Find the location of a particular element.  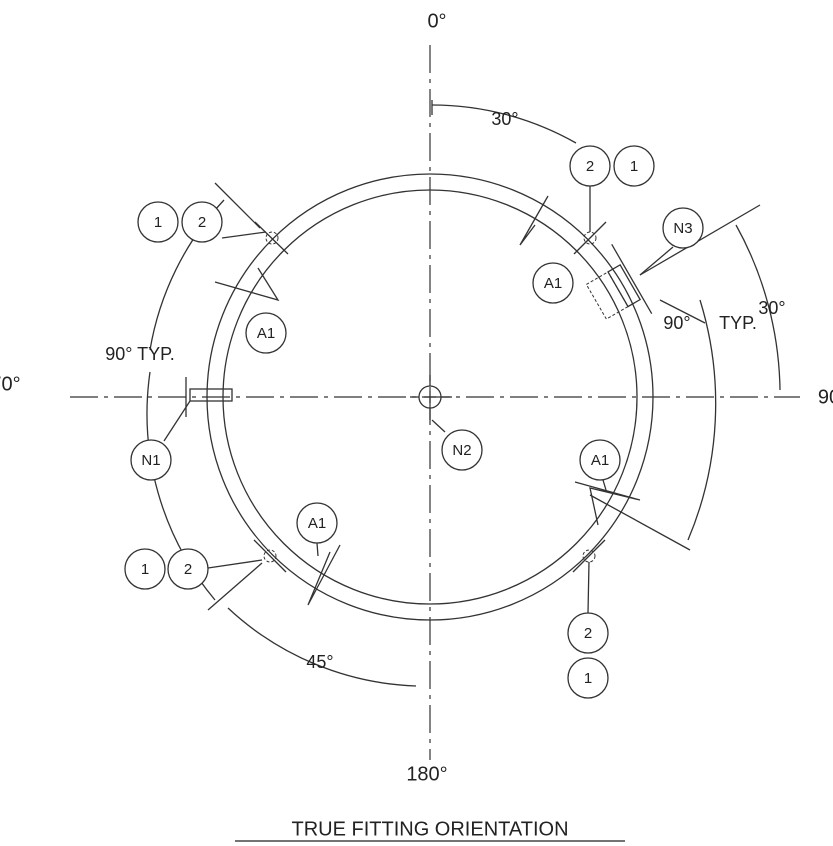

nozzle-n1 is located at coordinates (209, 397).